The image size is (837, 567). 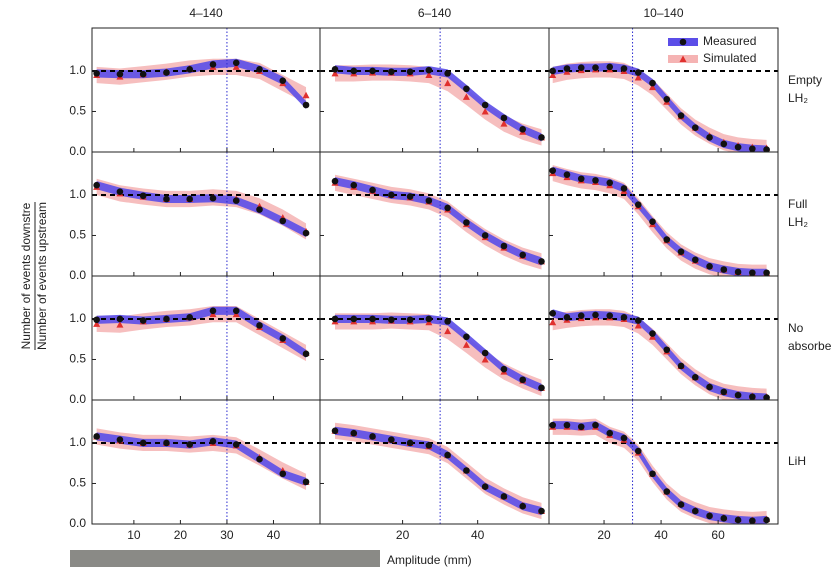 I want to click on y-label-bottom: Number of events upstream, so click(x=42, y=276).